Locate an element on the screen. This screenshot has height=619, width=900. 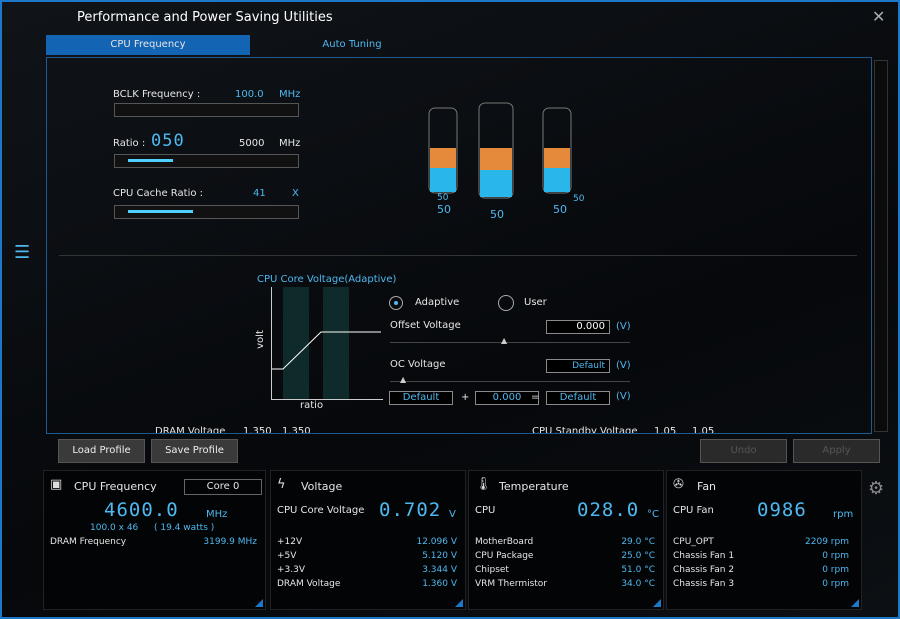
panel-title: Fan is located at coordinates (707, 486).